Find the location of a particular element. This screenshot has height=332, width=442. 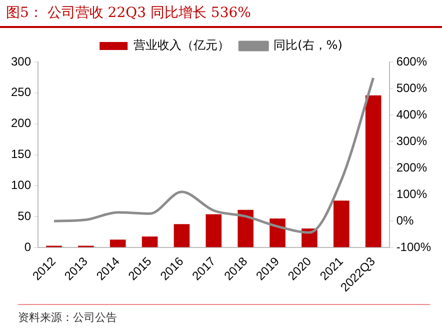

text: 资料来源：公司公告 is located at coordinates (67, 317).